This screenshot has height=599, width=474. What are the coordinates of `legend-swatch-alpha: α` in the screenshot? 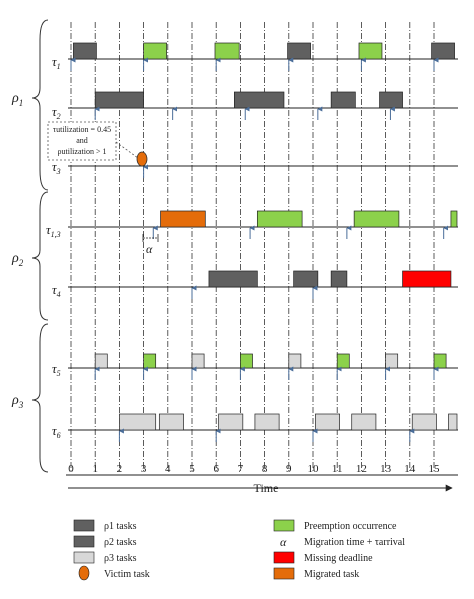 It's located at (283, 542).